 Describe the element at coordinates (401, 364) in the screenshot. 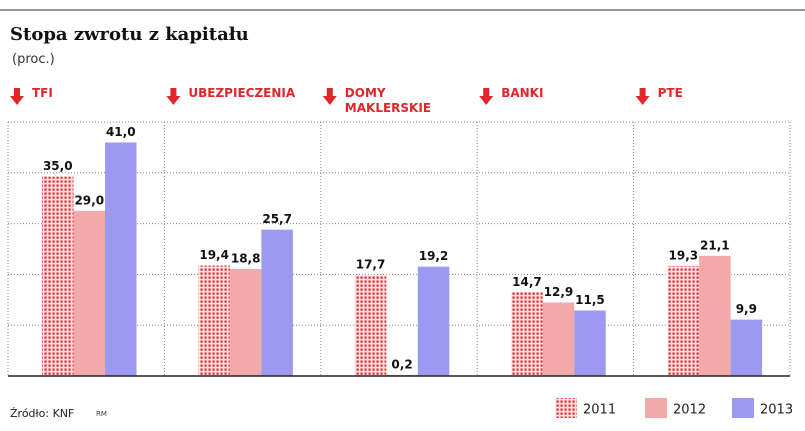

I see `value-label: 0,2` at that location.